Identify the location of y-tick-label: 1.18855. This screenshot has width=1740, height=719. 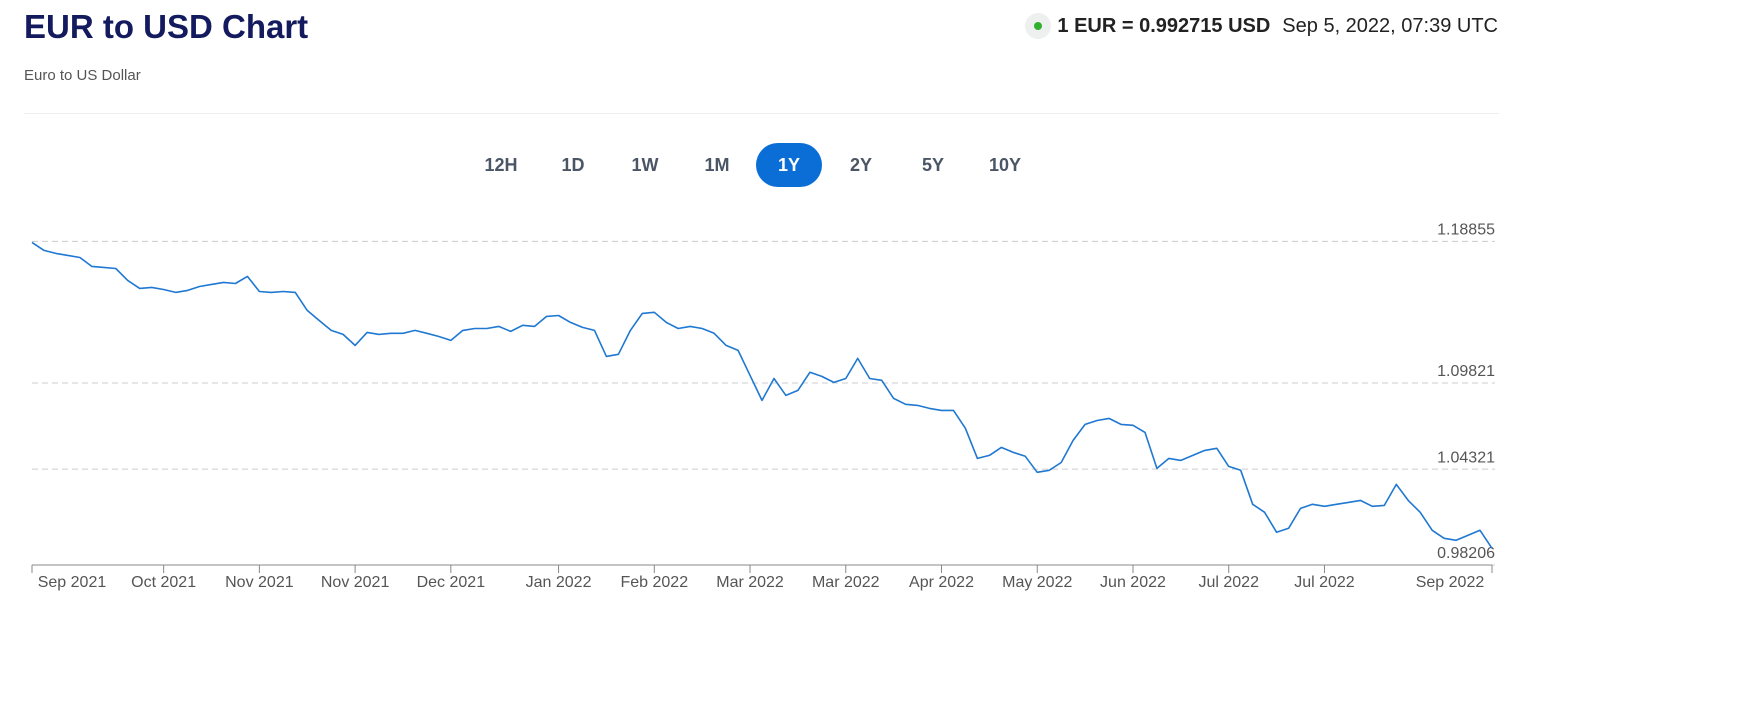
(1466, 230).